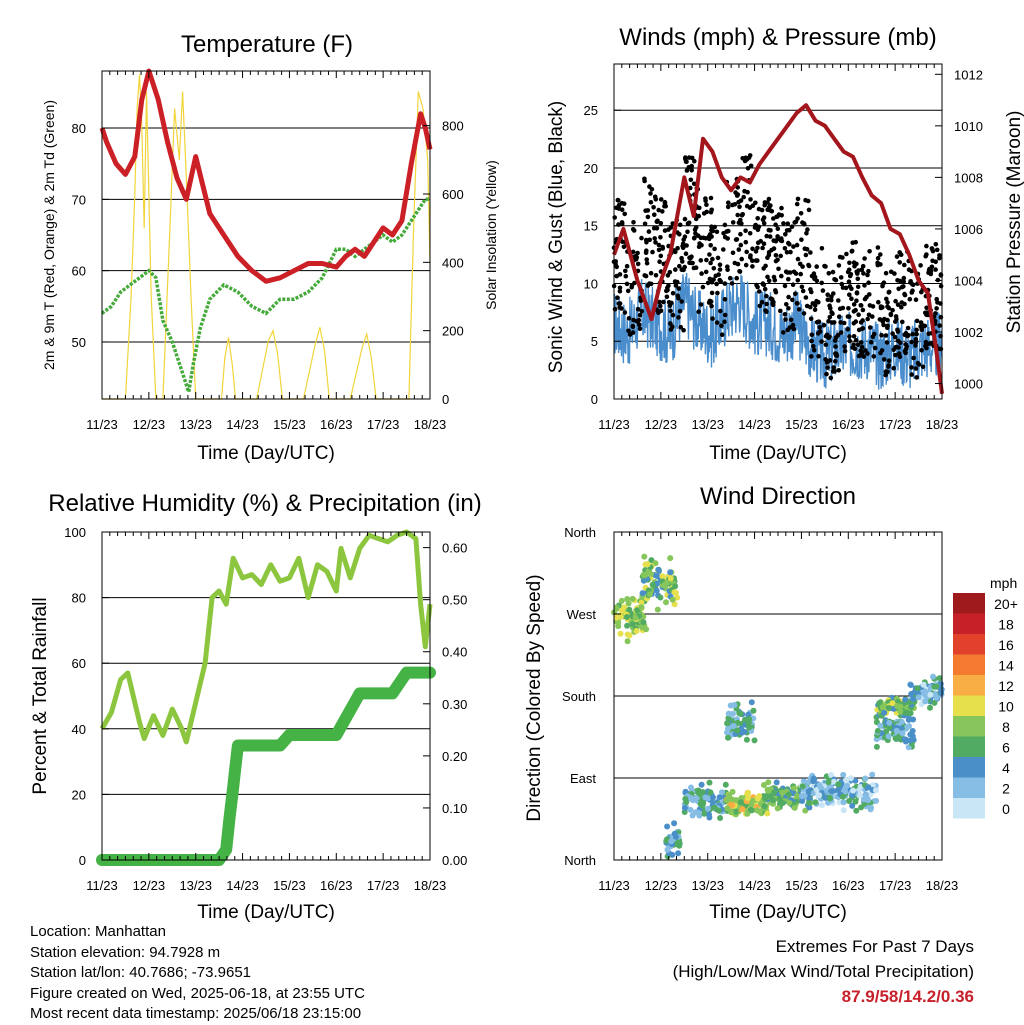 This screenshot has width=1024, height=1025. I want to click on temperature-ytick-right-label: 600, so click(453, 194).